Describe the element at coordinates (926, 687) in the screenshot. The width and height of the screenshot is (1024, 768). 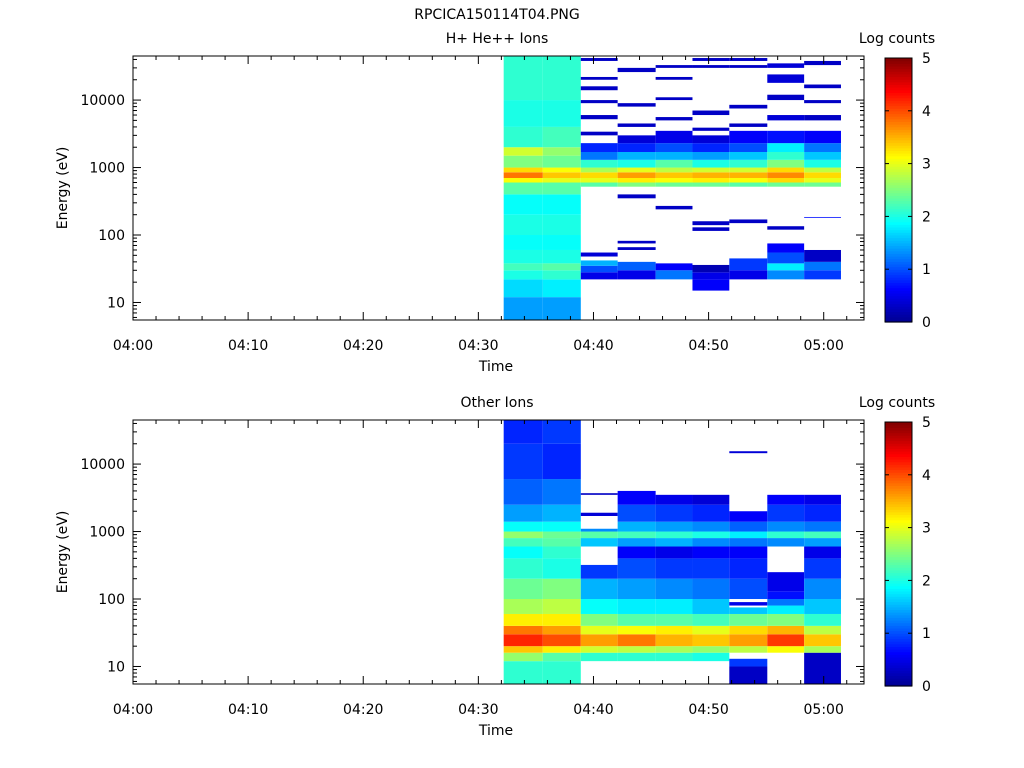
I see `colorbar-tick-label: 0` at that location.